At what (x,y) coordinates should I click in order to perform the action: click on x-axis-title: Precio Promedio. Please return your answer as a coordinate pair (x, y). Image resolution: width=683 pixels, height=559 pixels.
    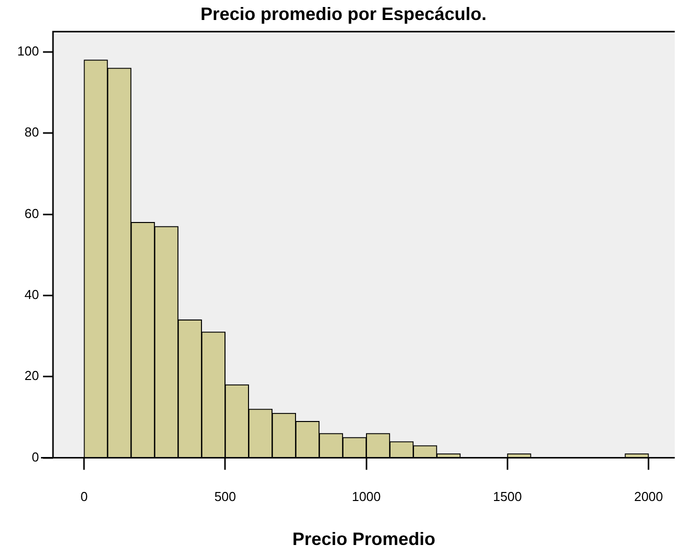
    Looking at the image, I should click on (364, 539).